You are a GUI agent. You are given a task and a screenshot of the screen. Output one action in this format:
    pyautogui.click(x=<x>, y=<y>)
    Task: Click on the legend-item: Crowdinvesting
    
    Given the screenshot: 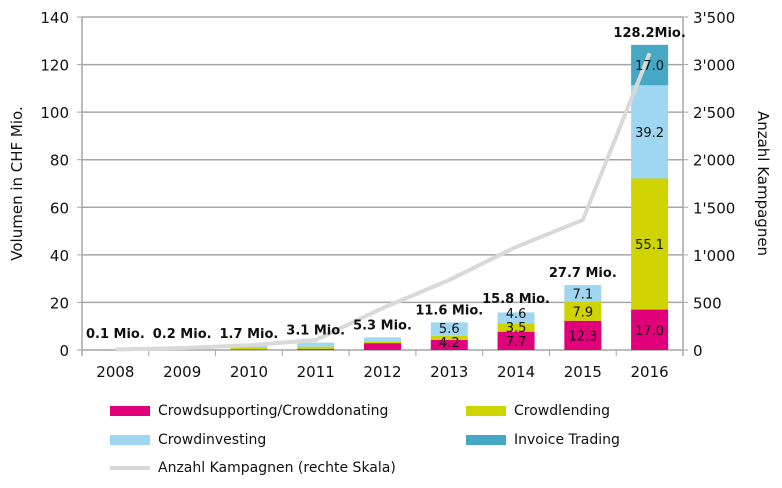 What is the action you would take?
    pyautogui.click(x=188, y=440)
    